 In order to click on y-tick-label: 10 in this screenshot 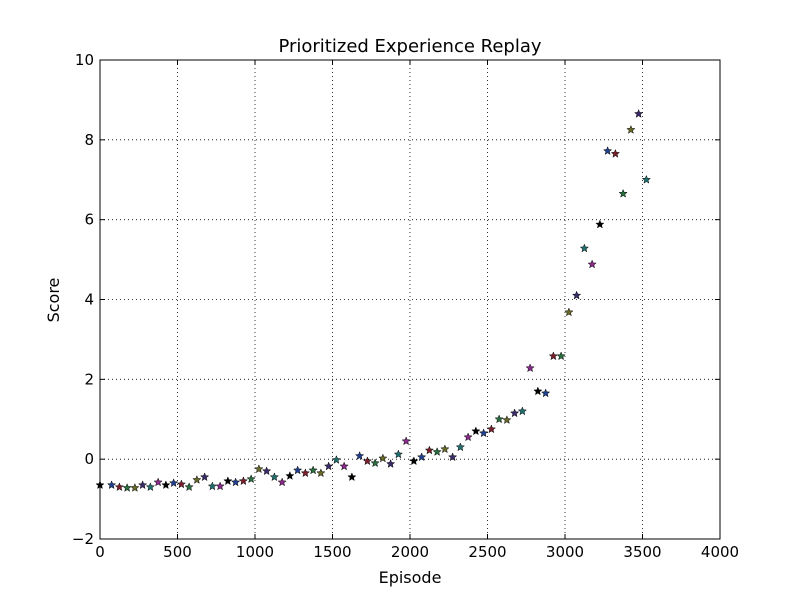, I will do `click(84, 60)`.